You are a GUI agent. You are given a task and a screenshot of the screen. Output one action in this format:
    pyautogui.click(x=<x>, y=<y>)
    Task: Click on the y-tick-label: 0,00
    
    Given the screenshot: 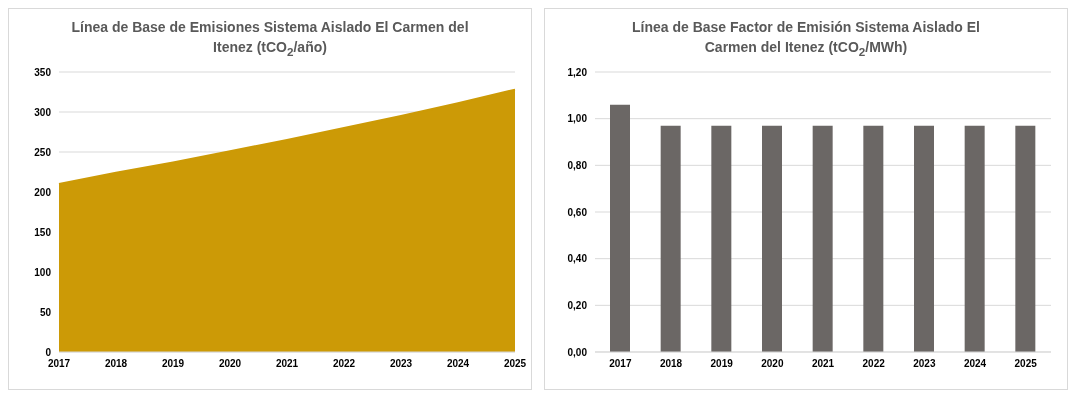 What is the action you would take?
    pyautogui.click(x=577, y=352)
    